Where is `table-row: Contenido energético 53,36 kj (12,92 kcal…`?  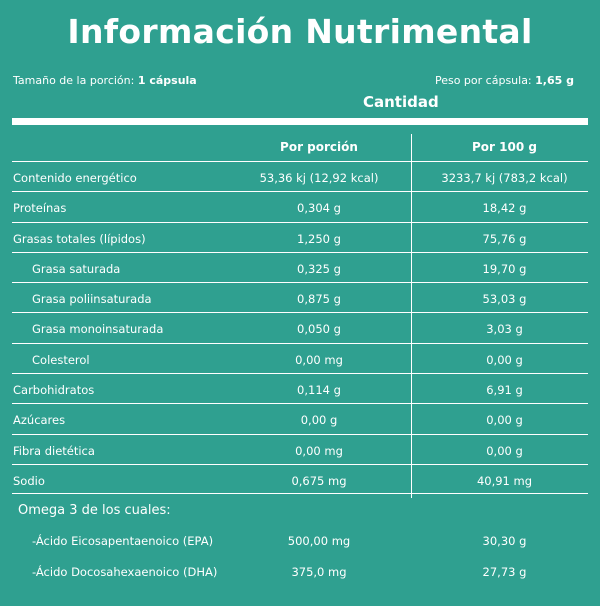 table-row: Contenido energético 53,36 kj (12,92 kcal… is located at coordinates (300, 176).